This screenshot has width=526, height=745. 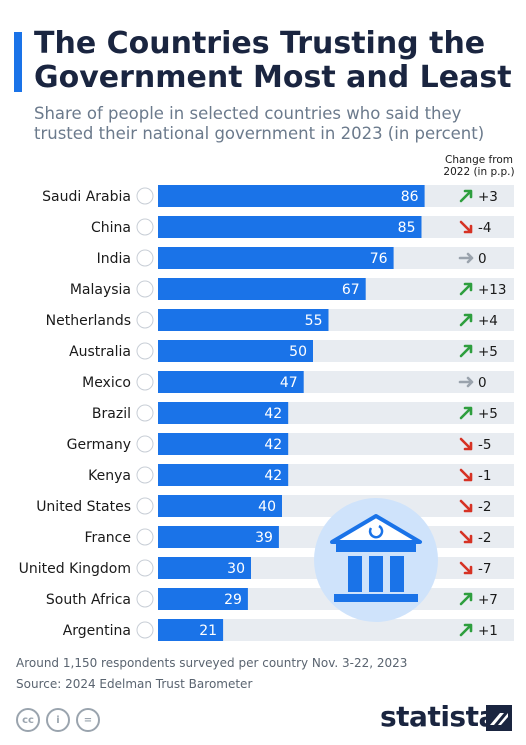 I want to click on cc-icon: cc, so click(x=28, y=720).